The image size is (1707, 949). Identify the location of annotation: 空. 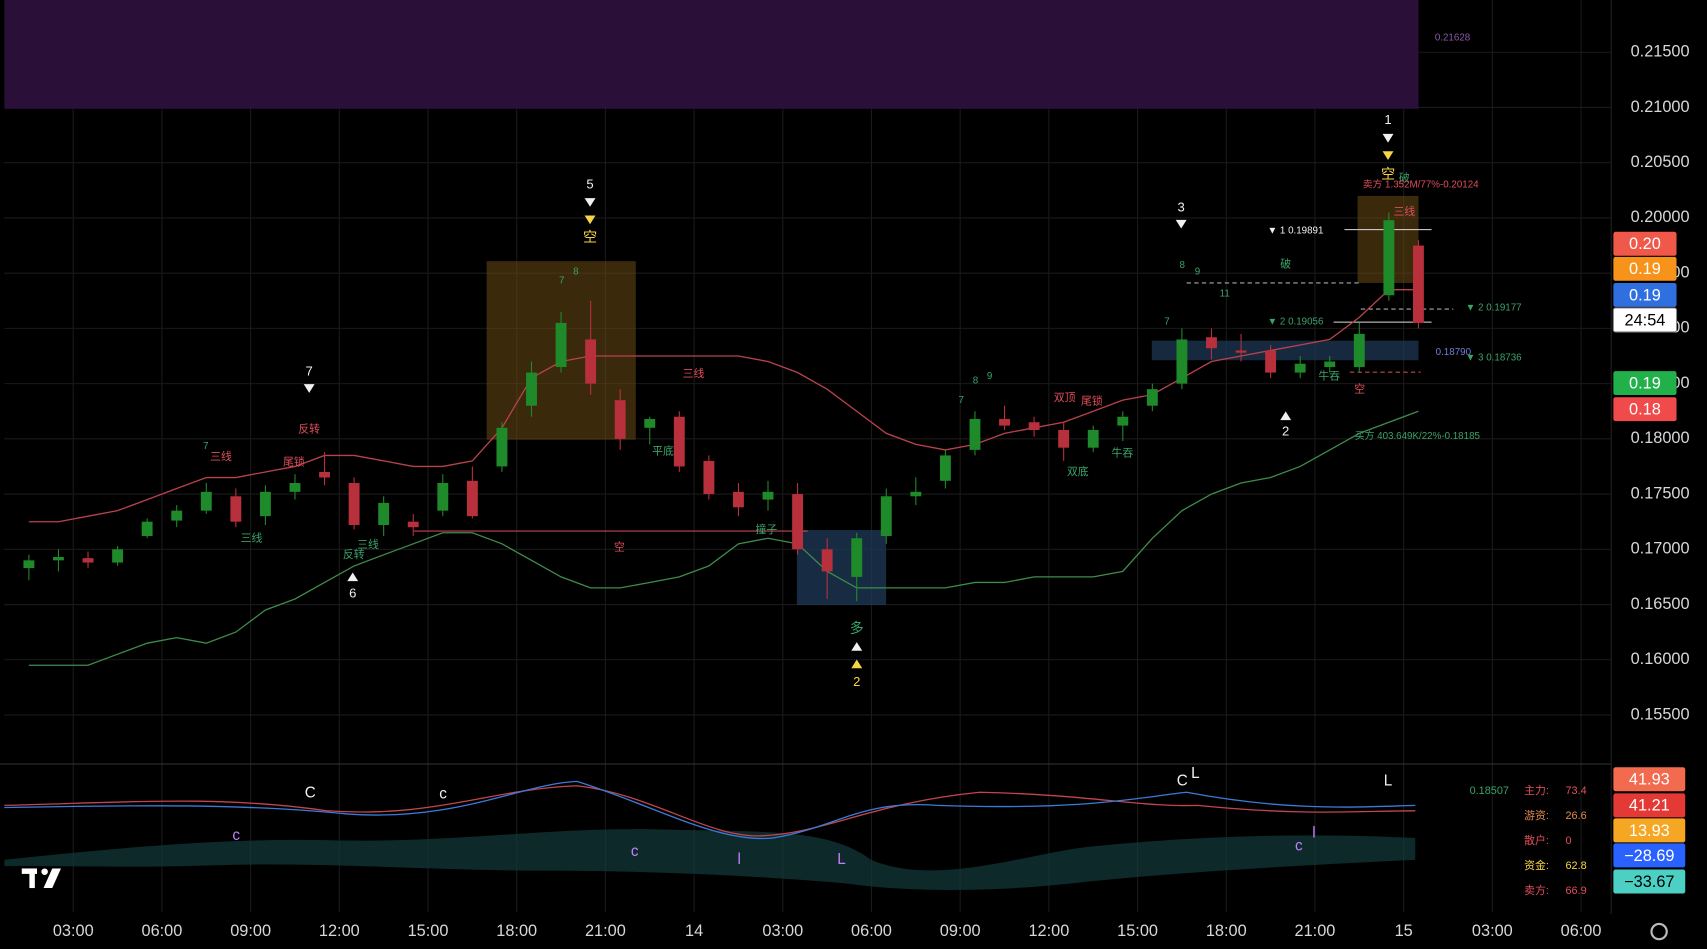
(1359, 388).